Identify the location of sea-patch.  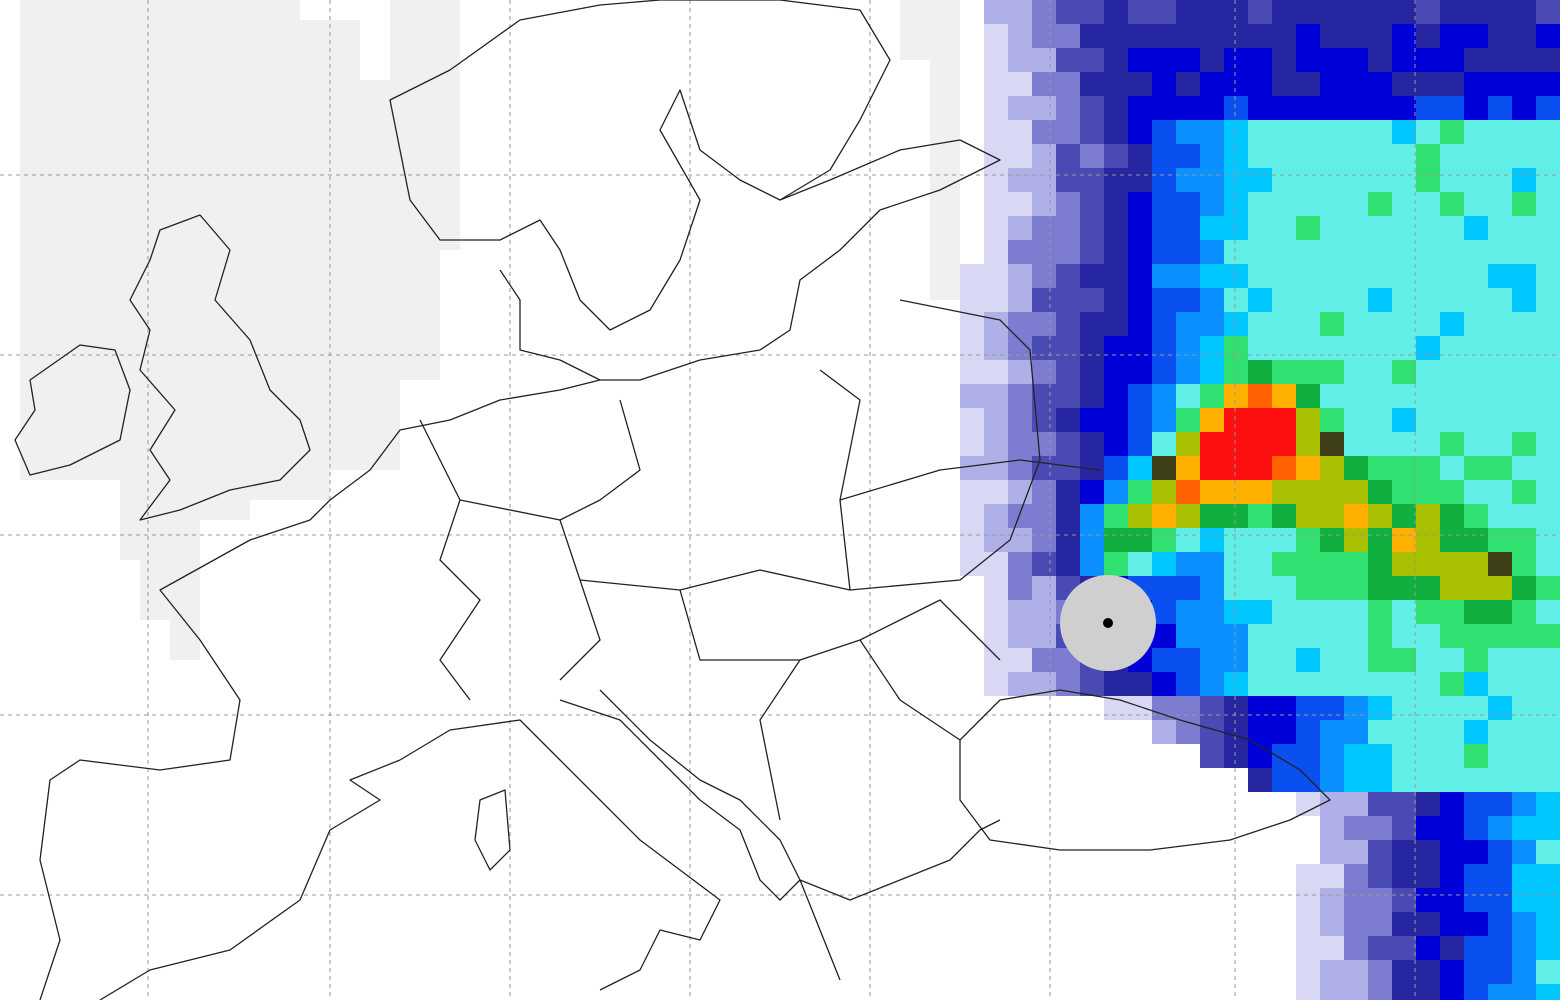
(930, 150).